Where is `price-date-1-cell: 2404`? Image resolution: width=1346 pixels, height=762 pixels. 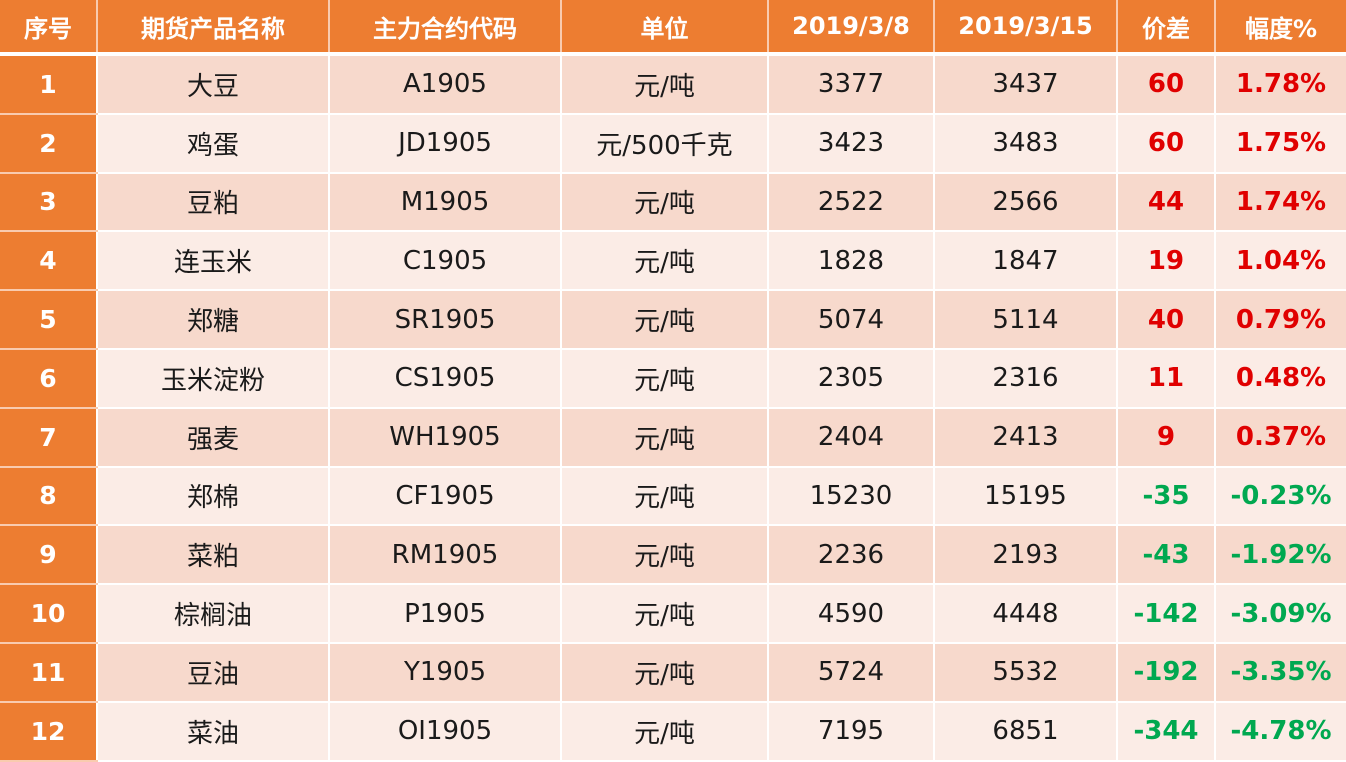
price-date-1-cell: 2404 is located at coordinates (851, 437).